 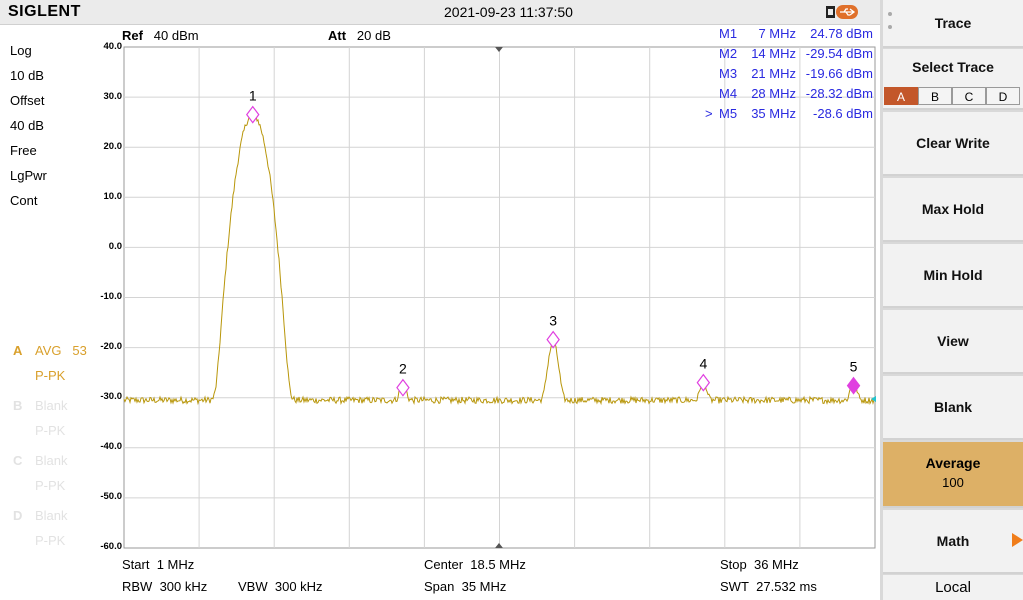 I want to click on marker-label: 3, so click(x=553, y=321).